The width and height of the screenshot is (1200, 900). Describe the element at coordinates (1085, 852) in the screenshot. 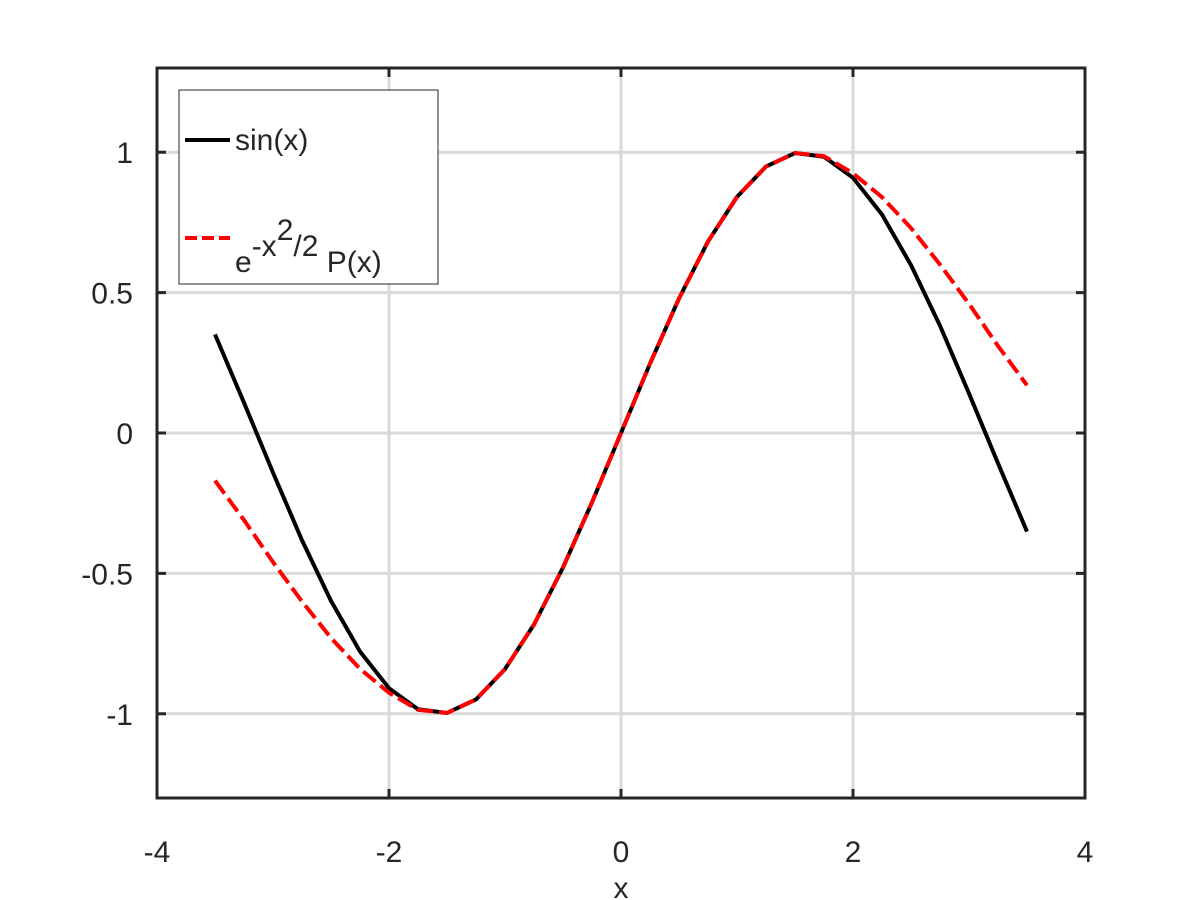

I see `x-tick-label: 4` at that location.